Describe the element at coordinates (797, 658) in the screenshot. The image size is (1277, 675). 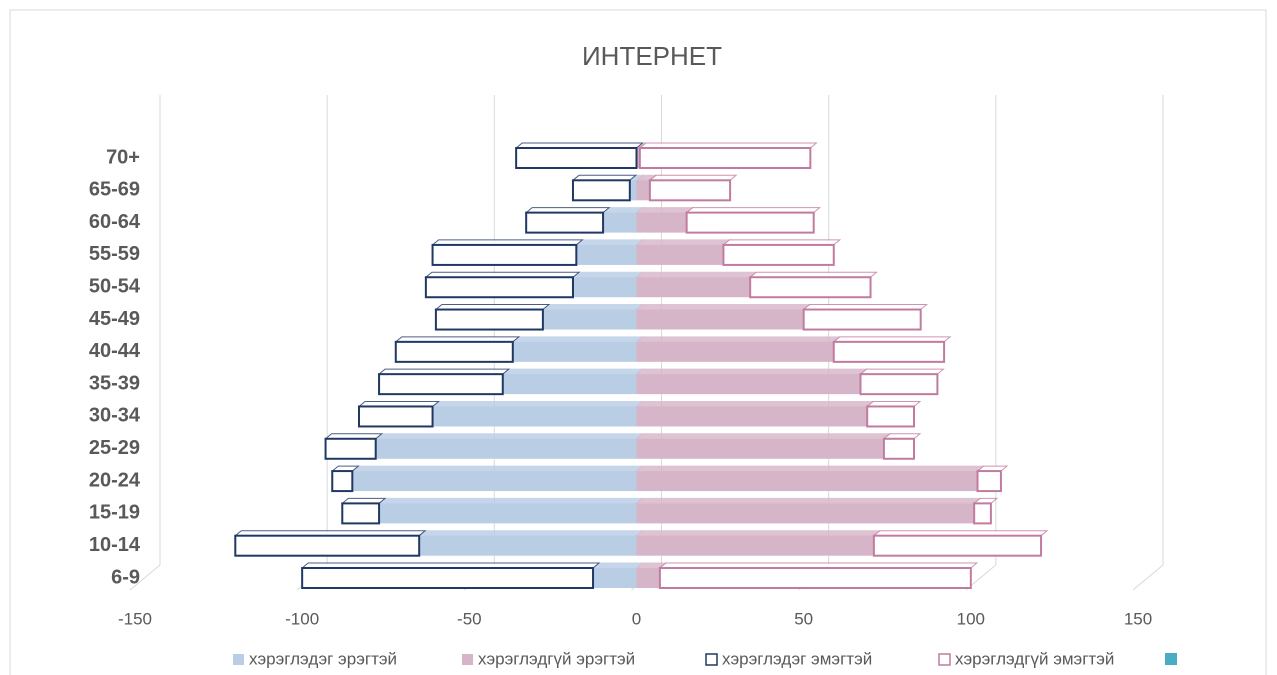
I see `legend-label: хэрэглэдэг эмэгтэй` at that location.